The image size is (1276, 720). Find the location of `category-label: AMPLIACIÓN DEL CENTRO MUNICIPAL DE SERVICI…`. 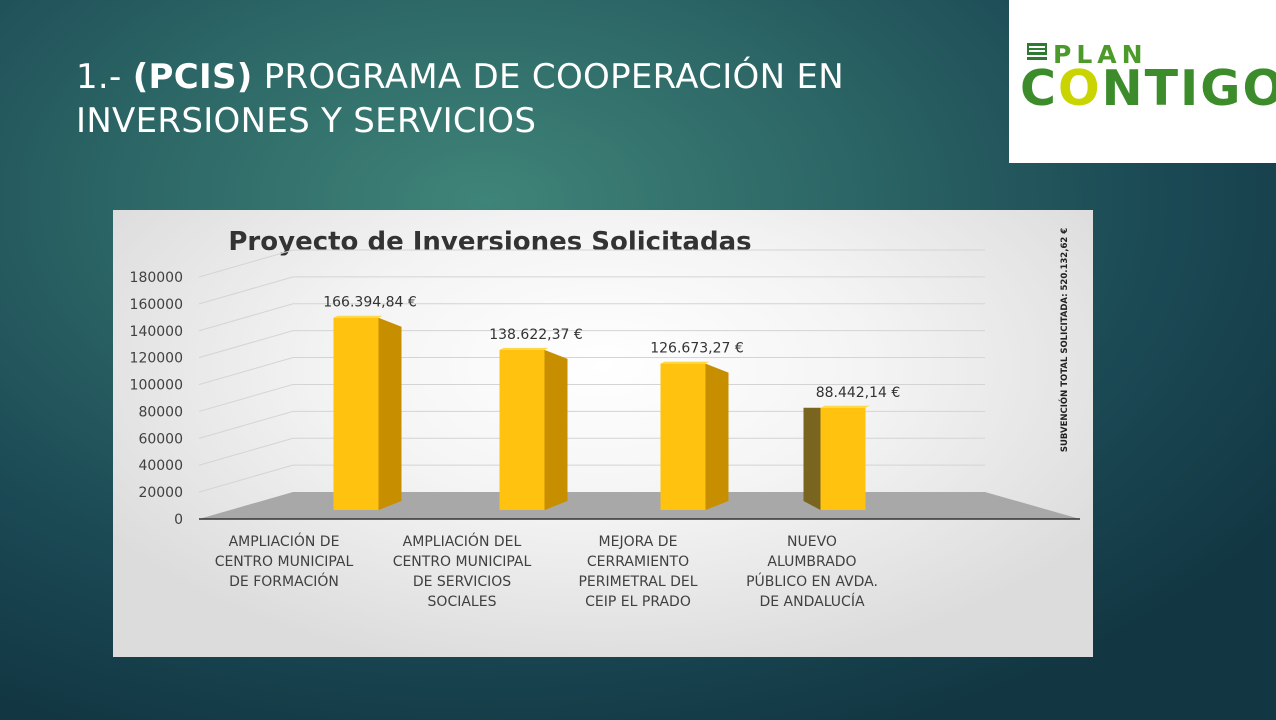

category-label: AMPLIACIÓN DEL CENTRO MUNICIPAL DE SERVICI… is located at coordinates (462, 571).